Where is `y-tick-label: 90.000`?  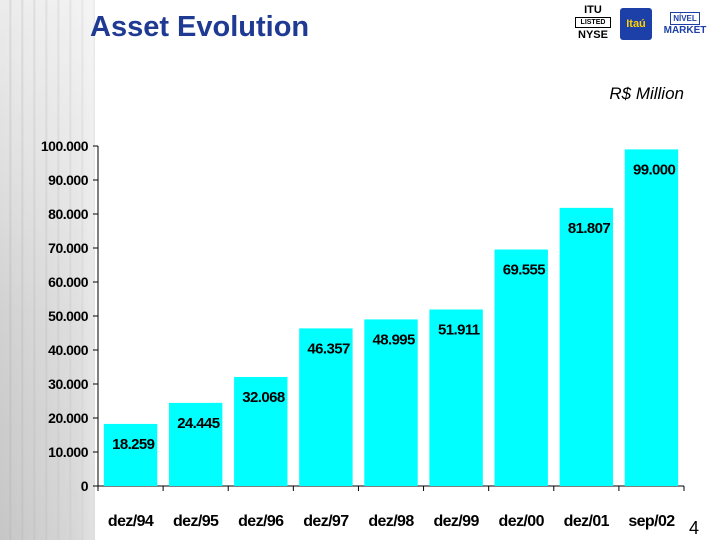 y-tick-label: 90.000 is located at coordinates (68, 180).